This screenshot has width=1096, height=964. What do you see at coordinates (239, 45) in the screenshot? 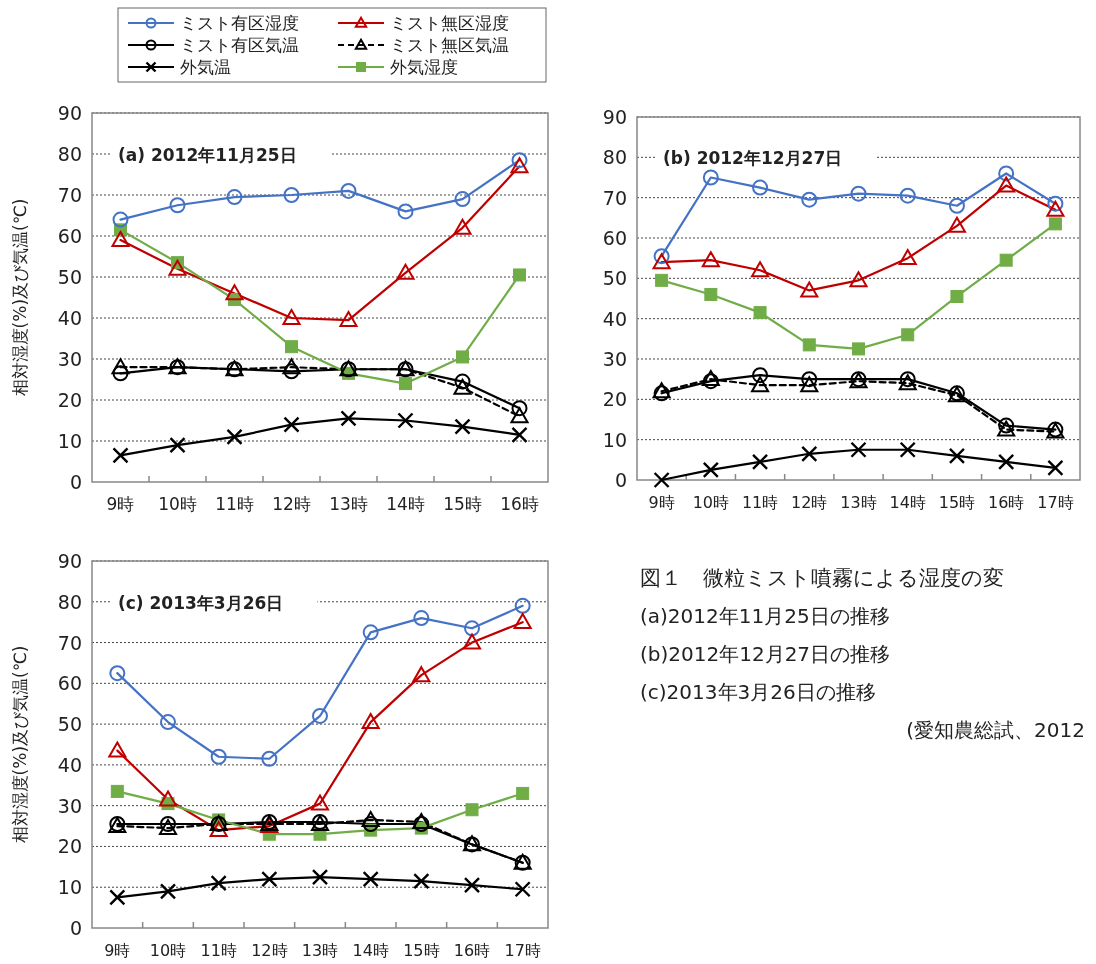
I see `legend-label: ミスト有区気温` at bounding box center [239, 45].